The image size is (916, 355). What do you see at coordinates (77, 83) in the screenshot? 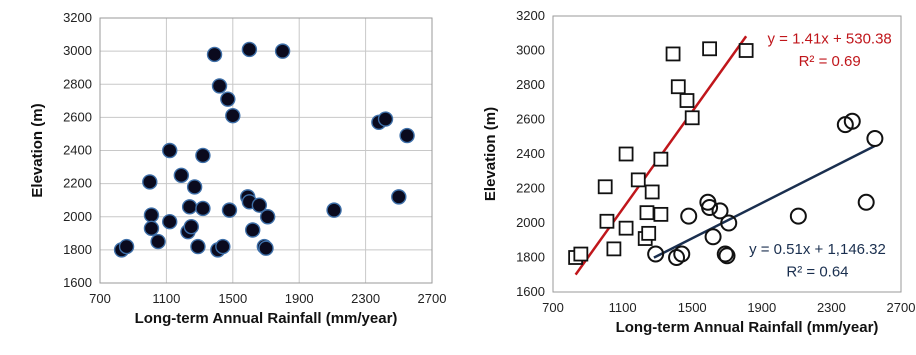
I see `y-tick-label: 2800` at bounding box center [77, 83].